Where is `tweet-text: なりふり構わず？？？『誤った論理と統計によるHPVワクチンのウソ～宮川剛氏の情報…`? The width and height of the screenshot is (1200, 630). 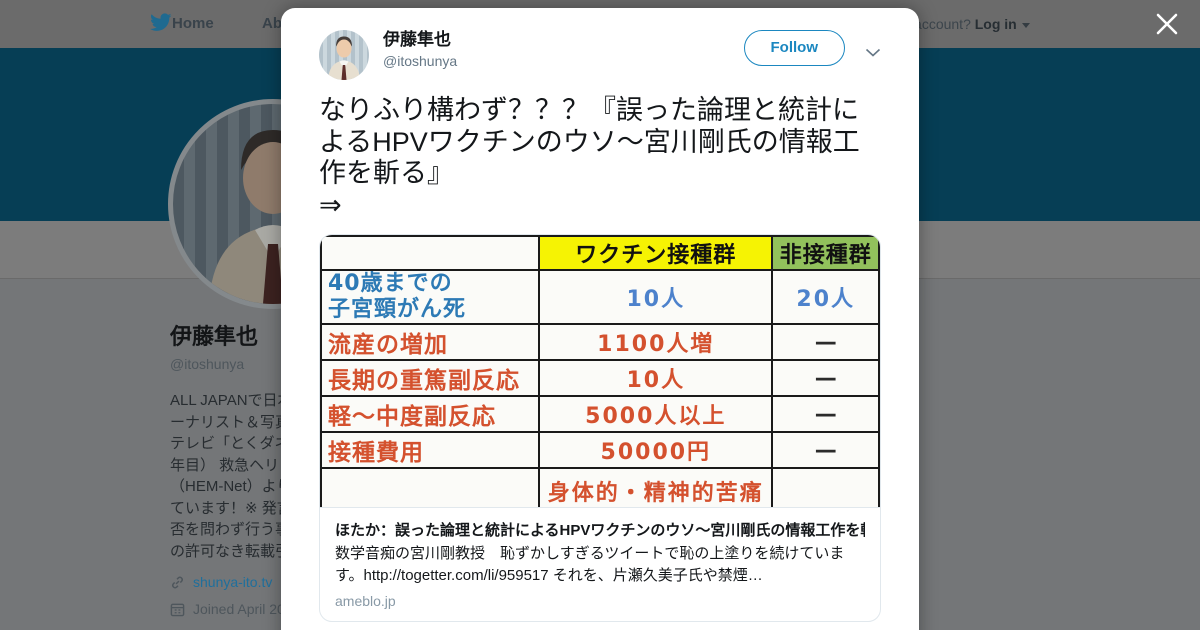 tweet-text: なりふり構わず？？？『誤った論理と統計によるHPVワクチンのウソ～宮川剛氏の情報… is located at coordinates (589, 157).